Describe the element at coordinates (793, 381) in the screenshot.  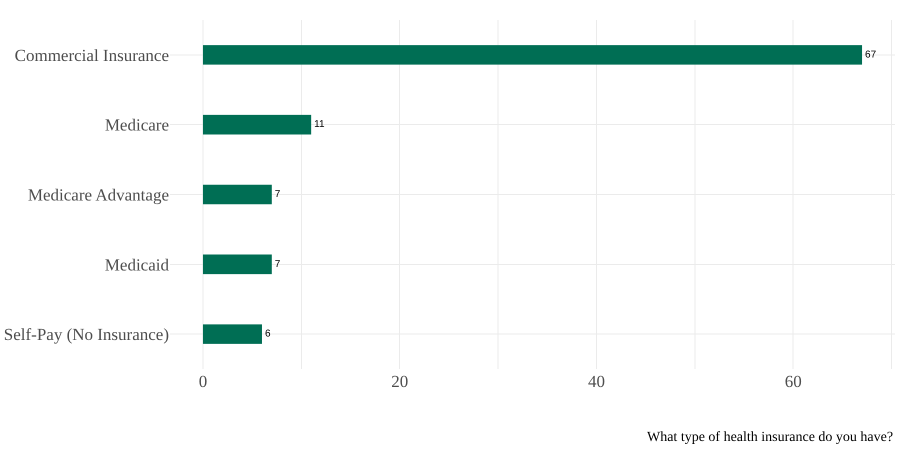
I see `x-tick-label: 60` at that location.